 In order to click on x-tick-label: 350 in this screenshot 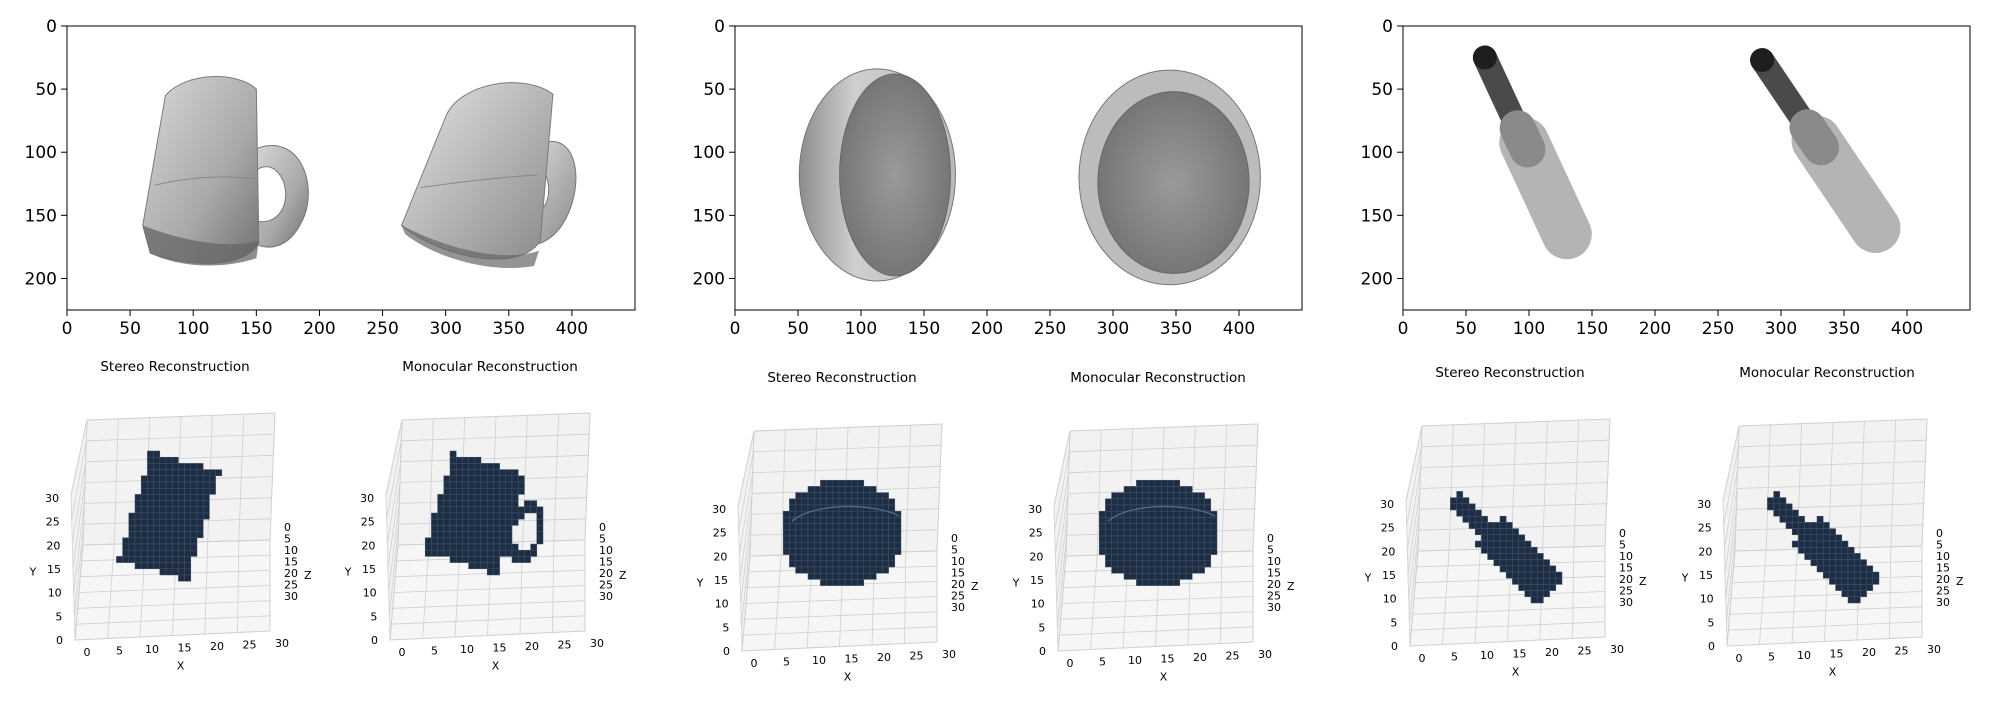, I will do `click(509, 329)`.